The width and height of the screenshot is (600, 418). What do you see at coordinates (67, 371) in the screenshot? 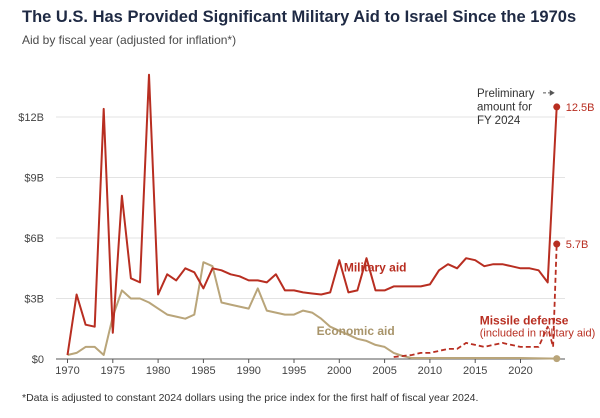
I see `x-tick-label: 1970` at bounding box center [67, 371].